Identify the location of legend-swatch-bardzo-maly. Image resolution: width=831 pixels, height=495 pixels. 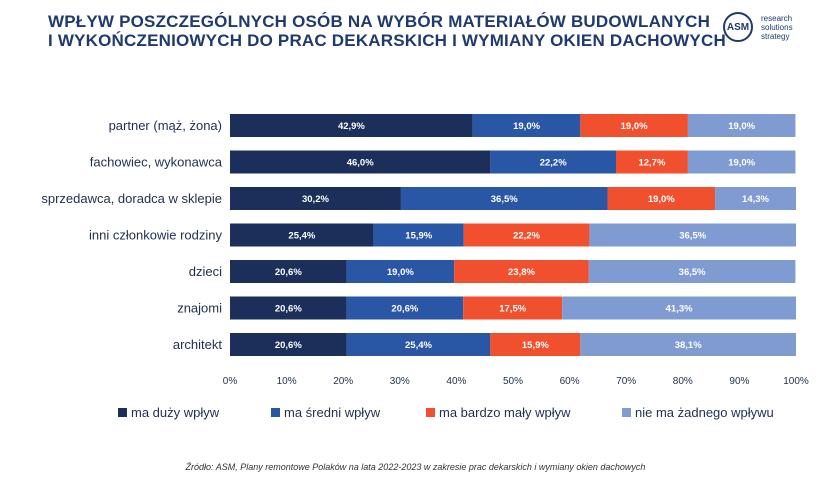
(430, 412).